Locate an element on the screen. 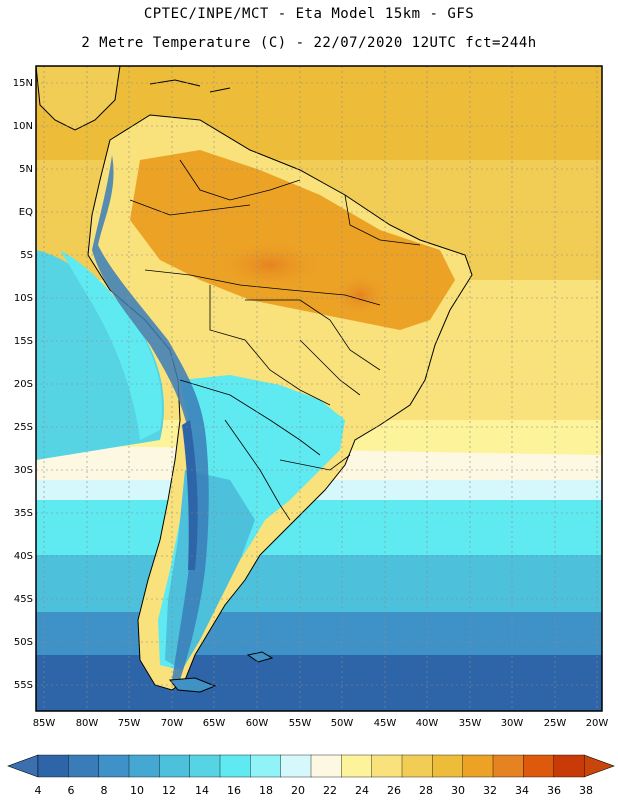  lat-label: 25S is located at coordinates (23, 427).